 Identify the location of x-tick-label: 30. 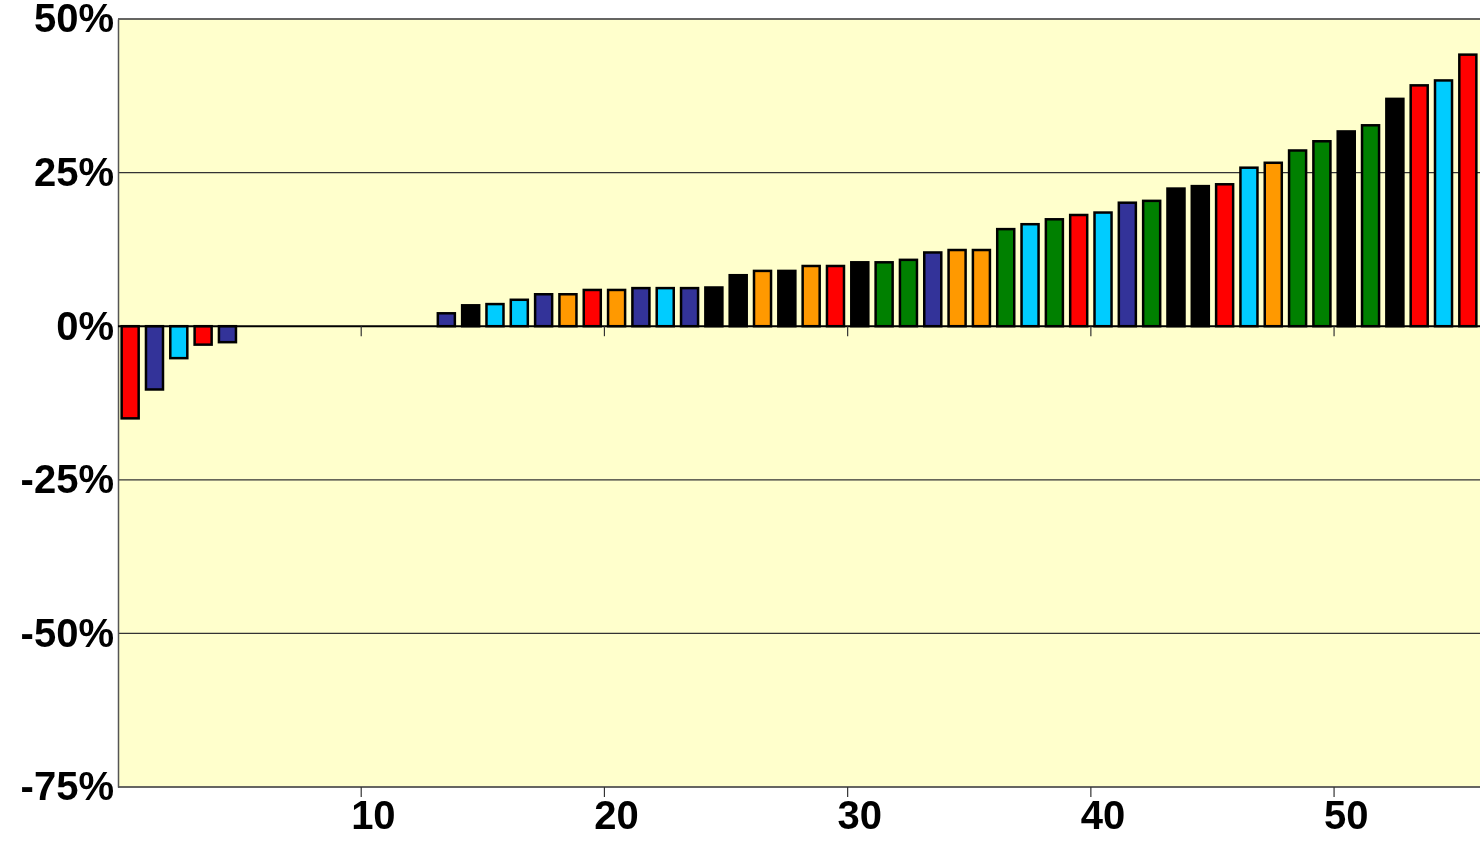
(860, 815).